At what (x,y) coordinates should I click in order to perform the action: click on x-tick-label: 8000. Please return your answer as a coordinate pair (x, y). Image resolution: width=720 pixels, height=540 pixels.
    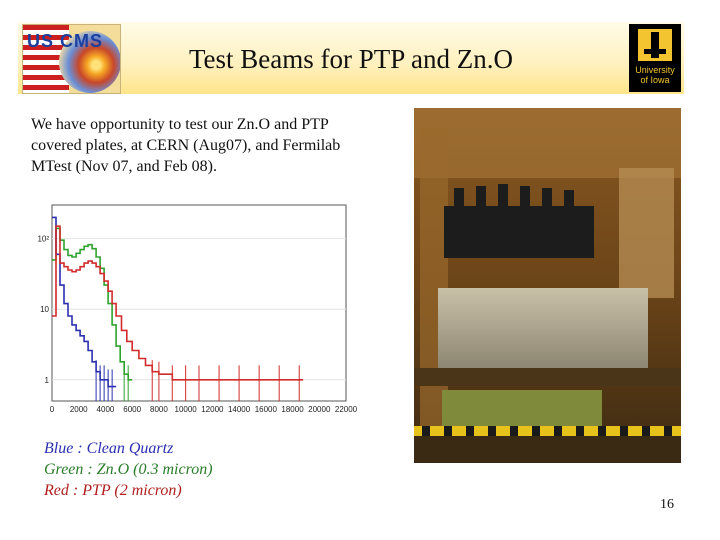
    Looking at the image, I should click on (159, 409).